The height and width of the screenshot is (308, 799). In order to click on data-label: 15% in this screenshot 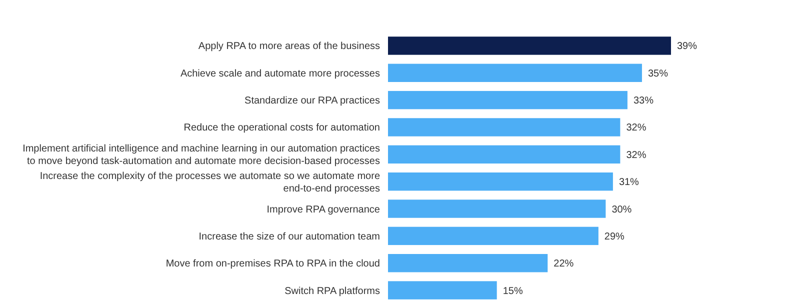, I will do `click(512, 291)`.